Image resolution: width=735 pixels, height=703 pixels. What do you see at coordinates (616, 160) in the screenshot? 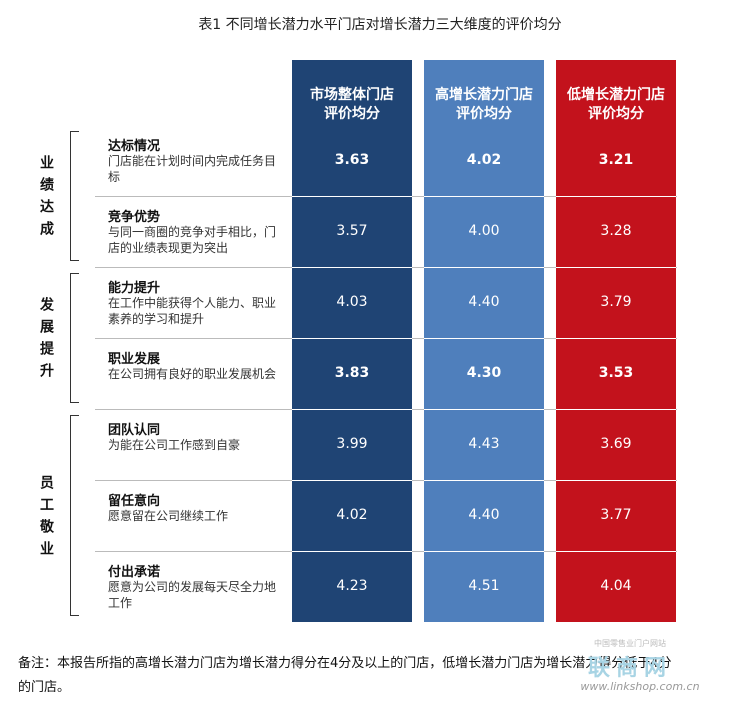
I see `cell-value: 3.21` at bounding box center [616, 160].